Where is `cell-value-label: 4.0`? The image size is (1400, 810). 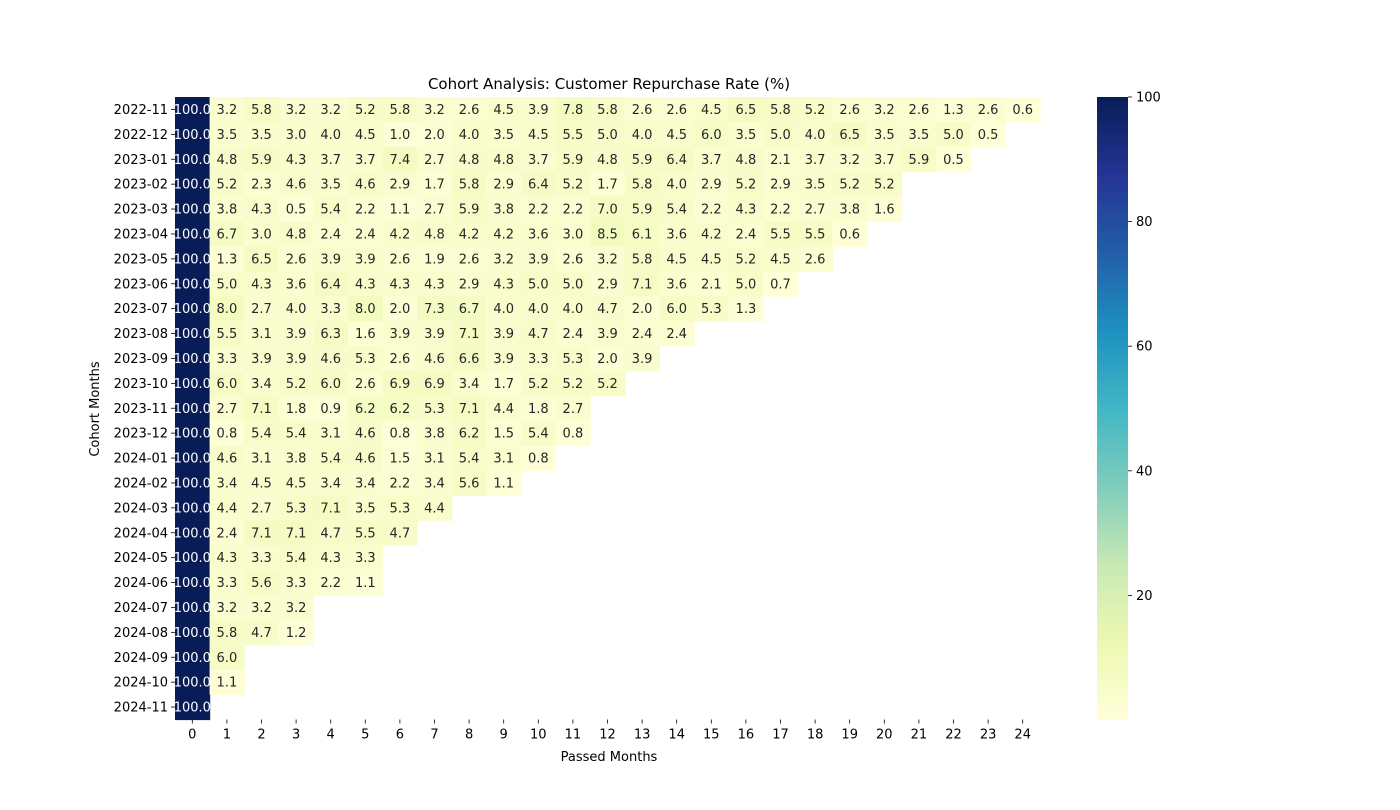 cell-value-label: 4.0 is located at coordinates (573, 309).